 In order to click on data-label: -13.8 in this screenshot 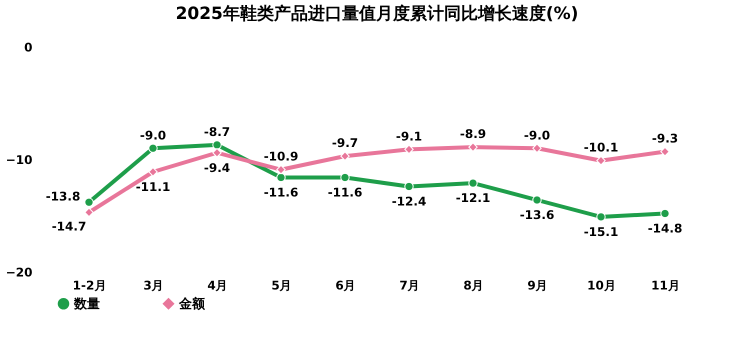, I will do `click(63, 196)`.